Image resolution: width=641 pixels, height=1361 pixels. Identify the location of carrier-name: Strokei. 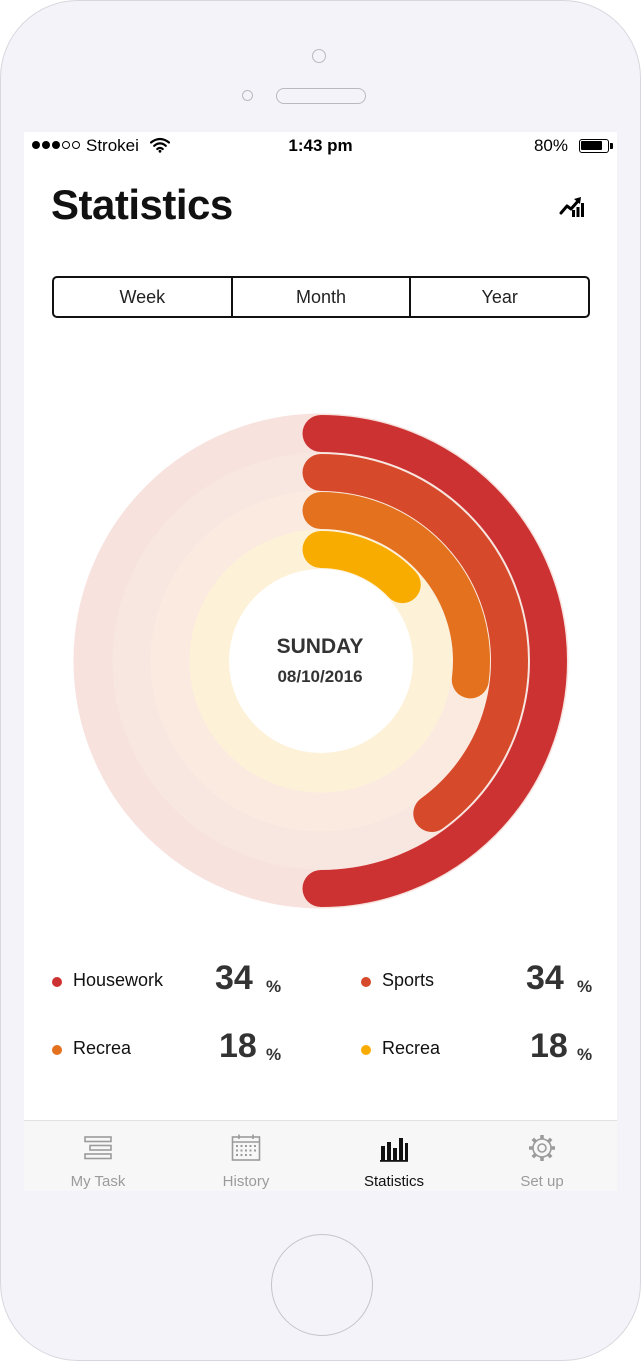
(112, 145).